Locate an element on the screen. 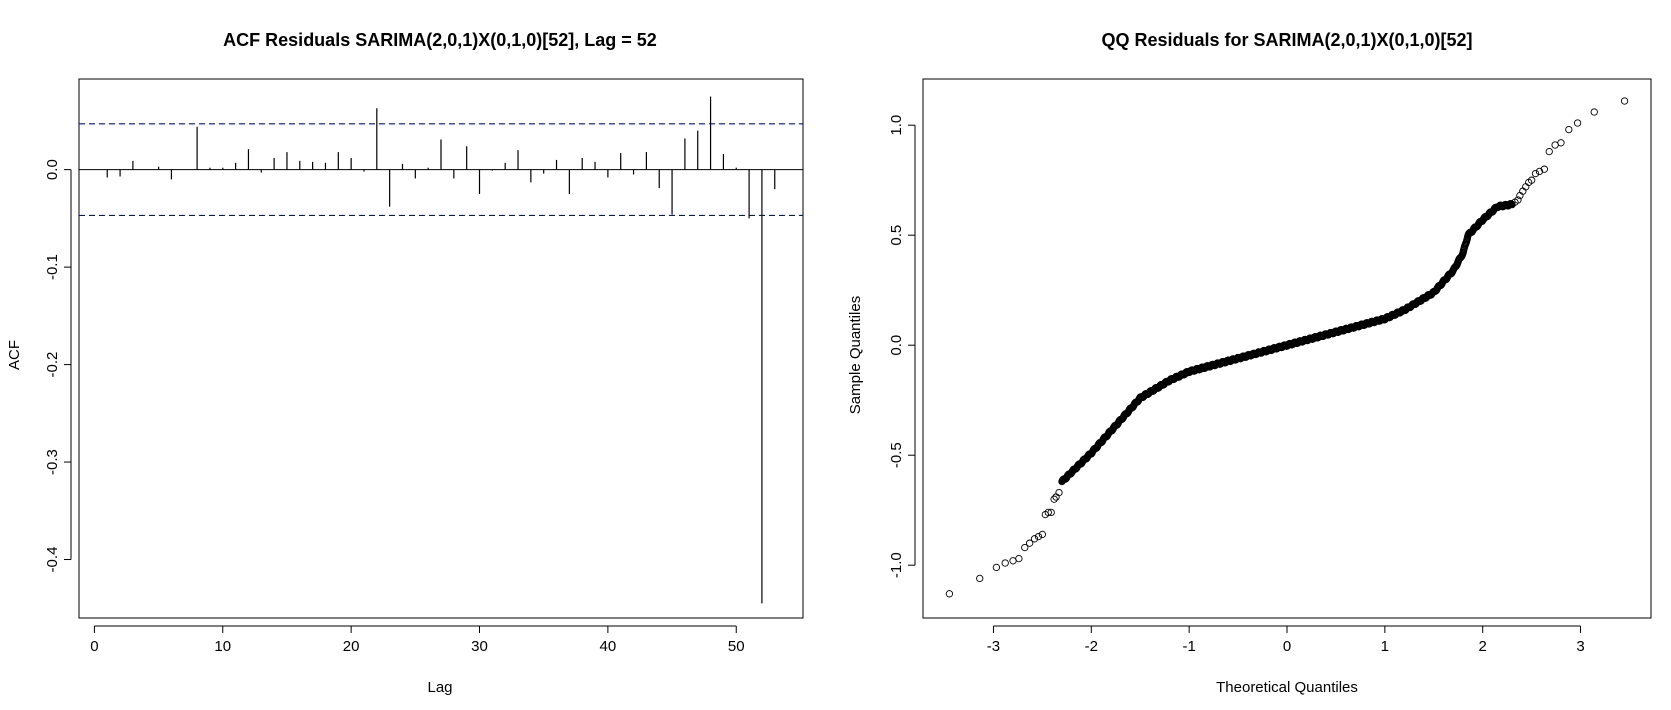 The height and width of the screenshot is (710, 1671). qq-y-tick-label: 1.0 is located at coordinates (896, 125).